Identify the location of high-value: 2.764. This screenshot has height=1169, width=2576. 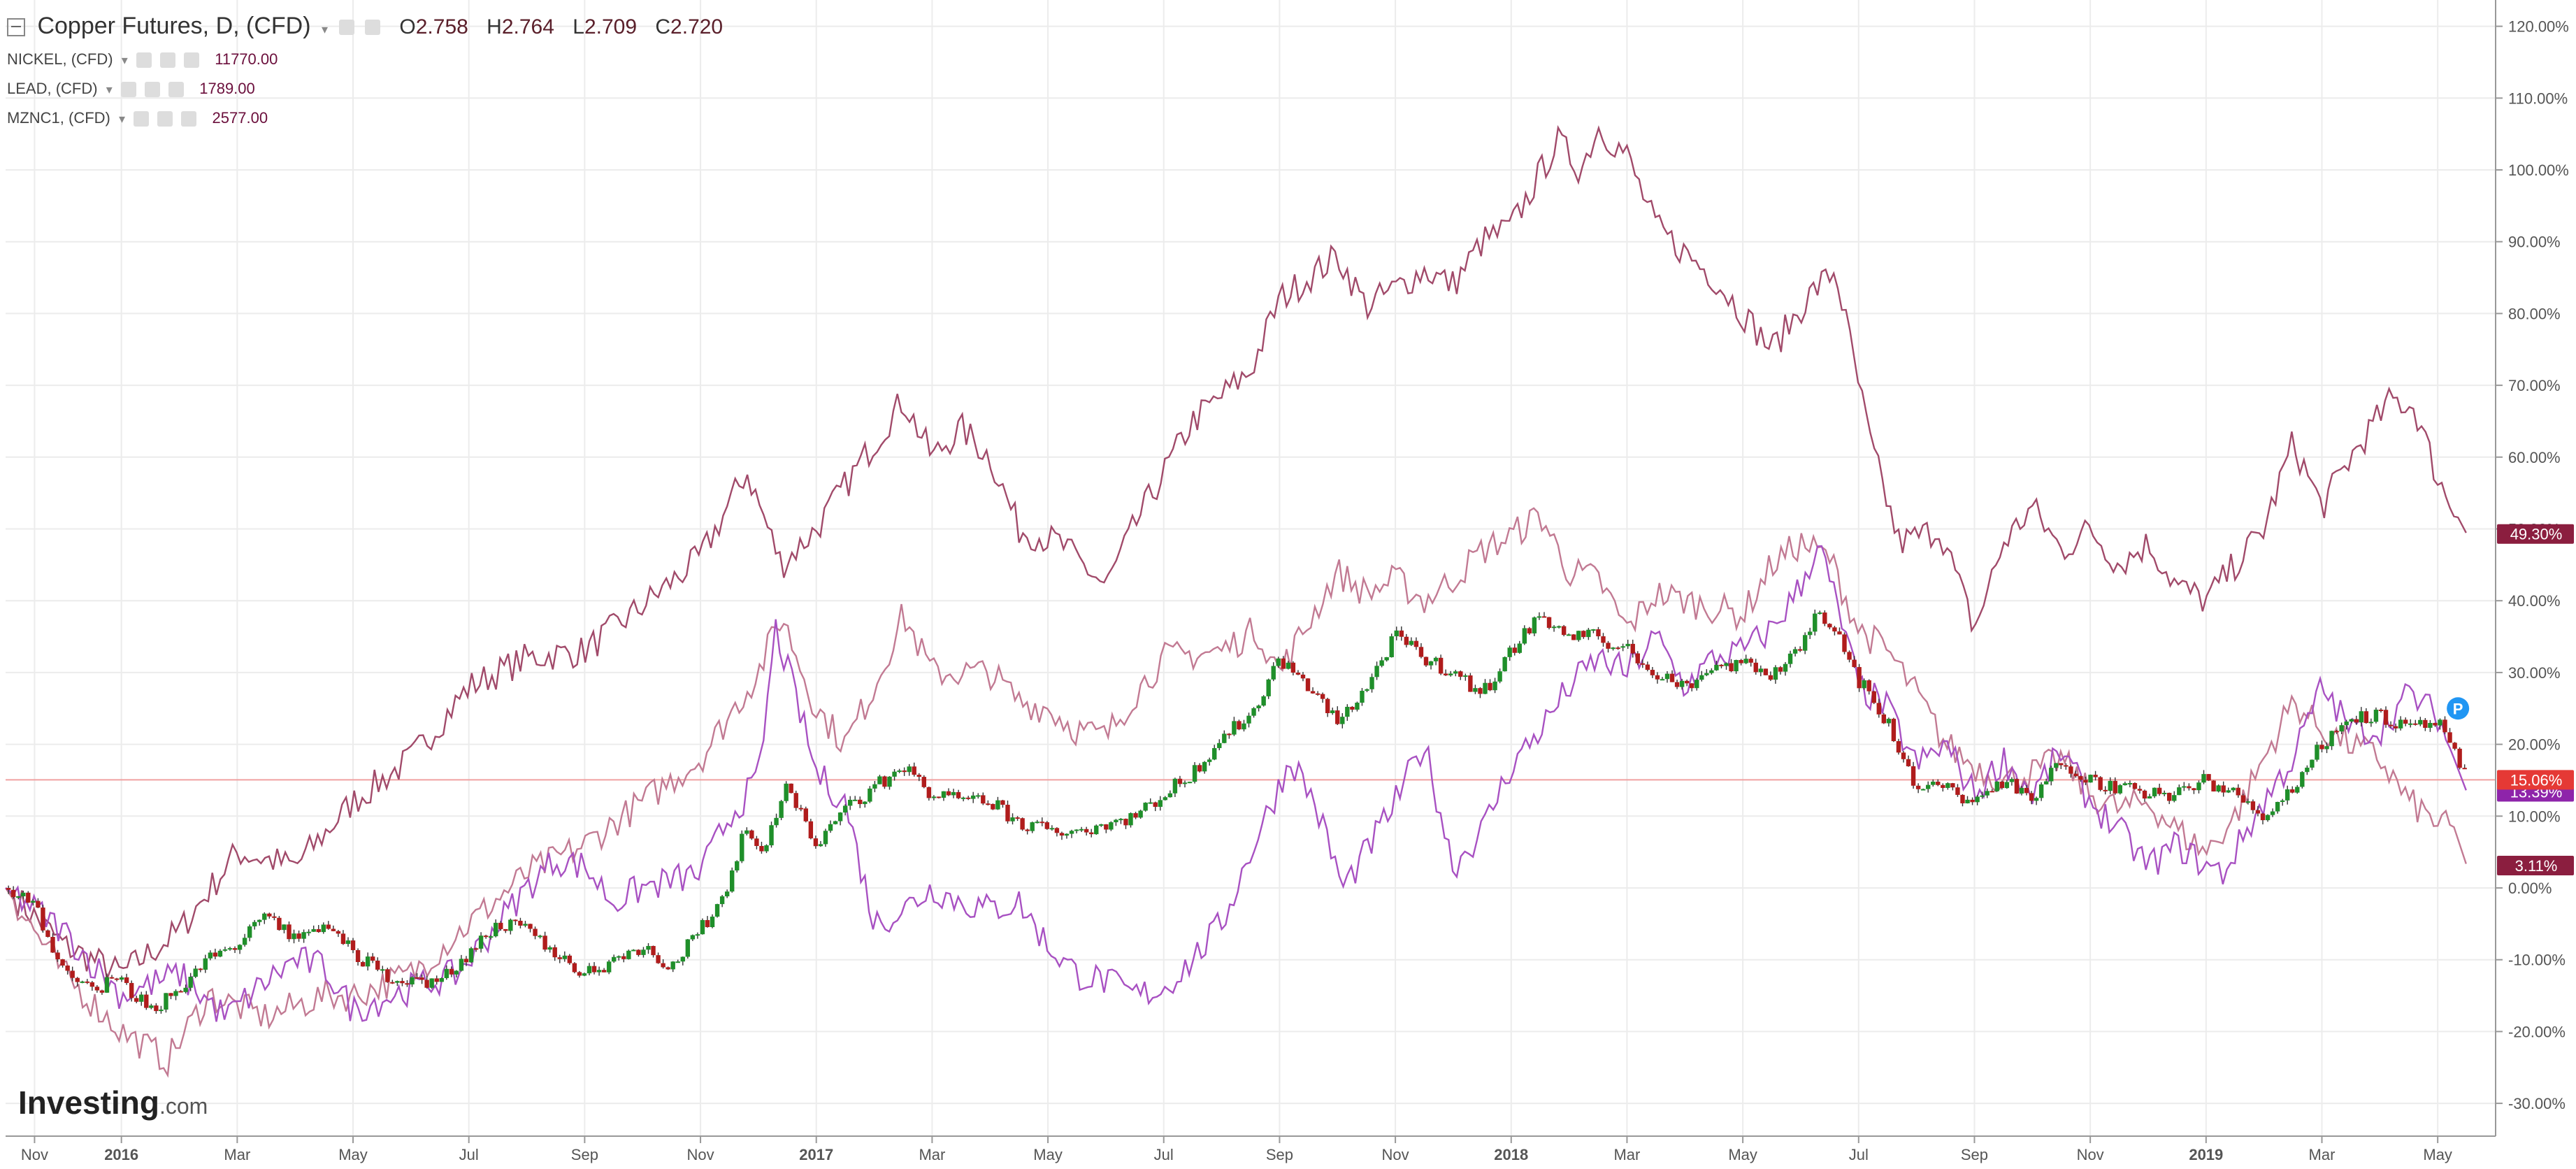
(527, 26).